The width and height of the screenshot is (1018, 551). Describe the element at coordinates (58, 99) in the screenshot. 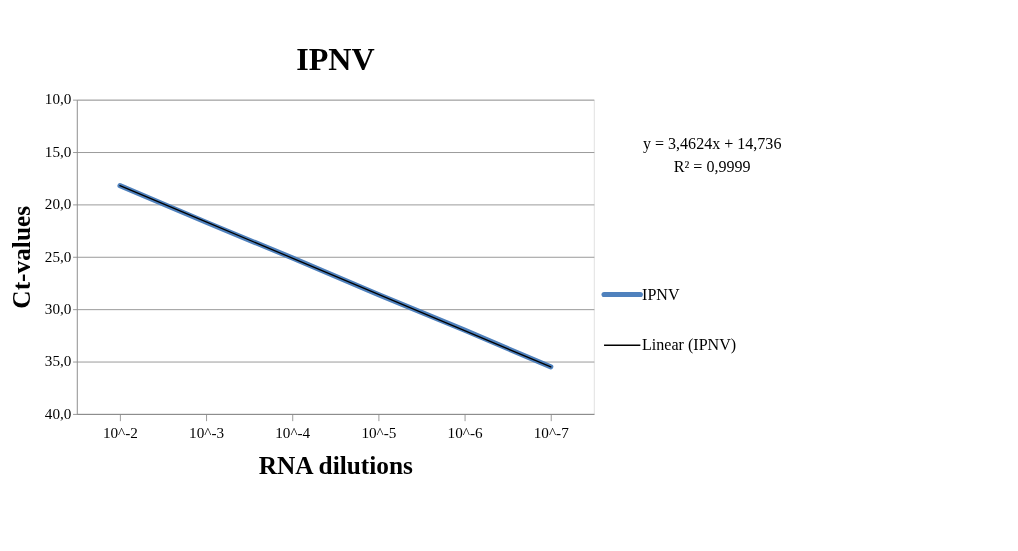

I see `y-tick-label: 10,0` at that location.